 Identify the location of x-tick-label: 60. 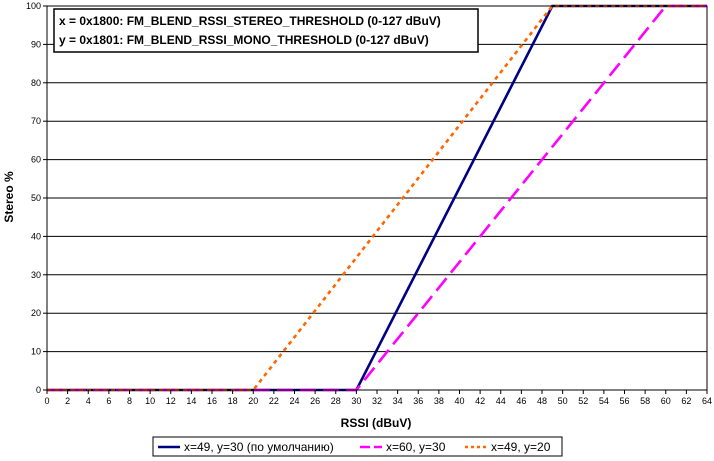
(666, 401).